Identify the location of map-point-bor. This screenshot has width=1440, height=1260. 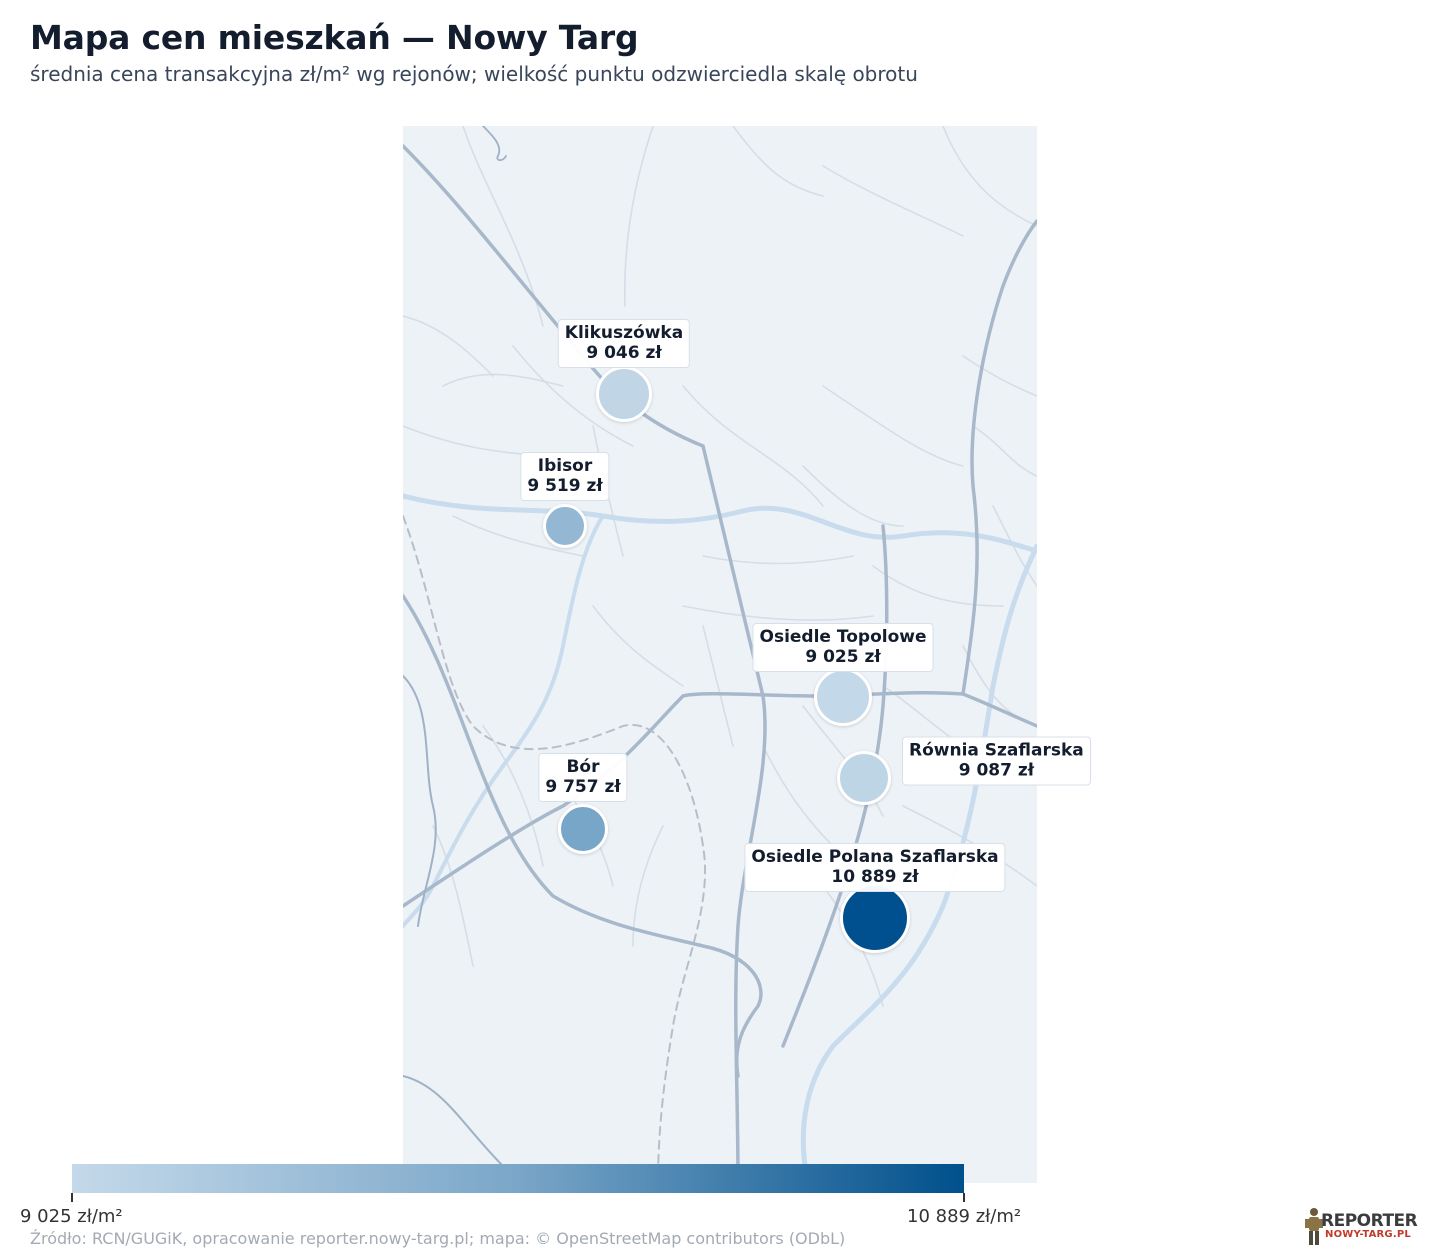
(583, 829).